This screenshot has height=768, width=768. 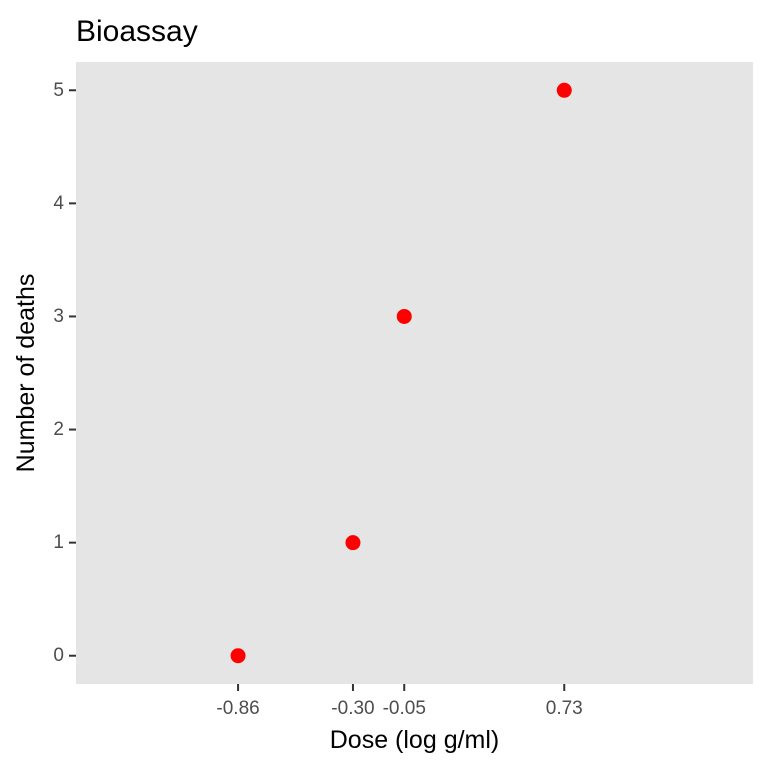 What do you see at coordinates (58, 655) in the screenshot?
I see `y-tick-label: 0` at bounding box center [58, 655].